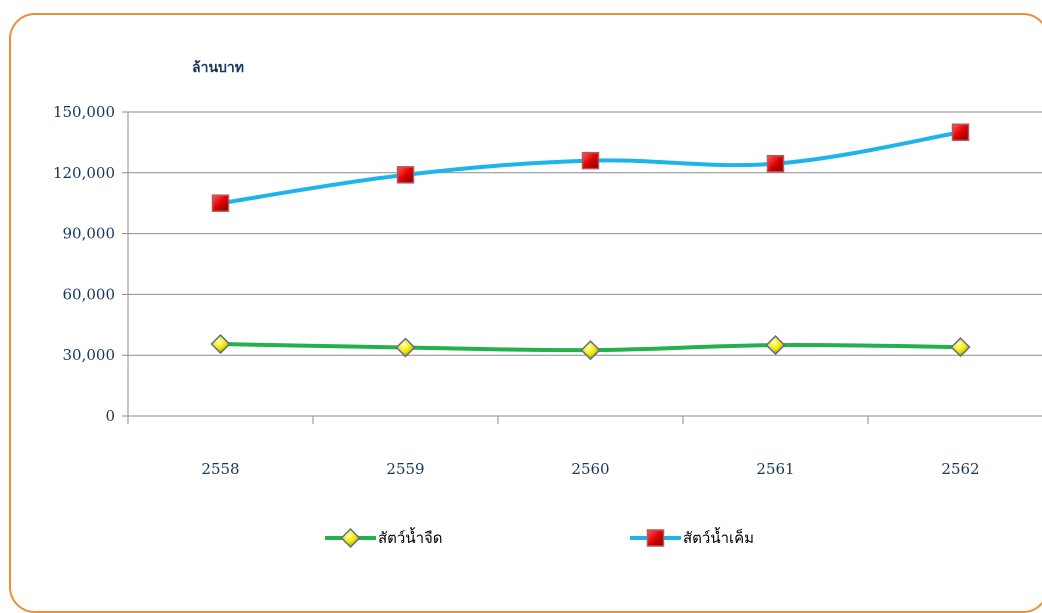 This screenshot has height=613, width=1042. I want to click on legend-marker-saltwater, so click(655, 538).